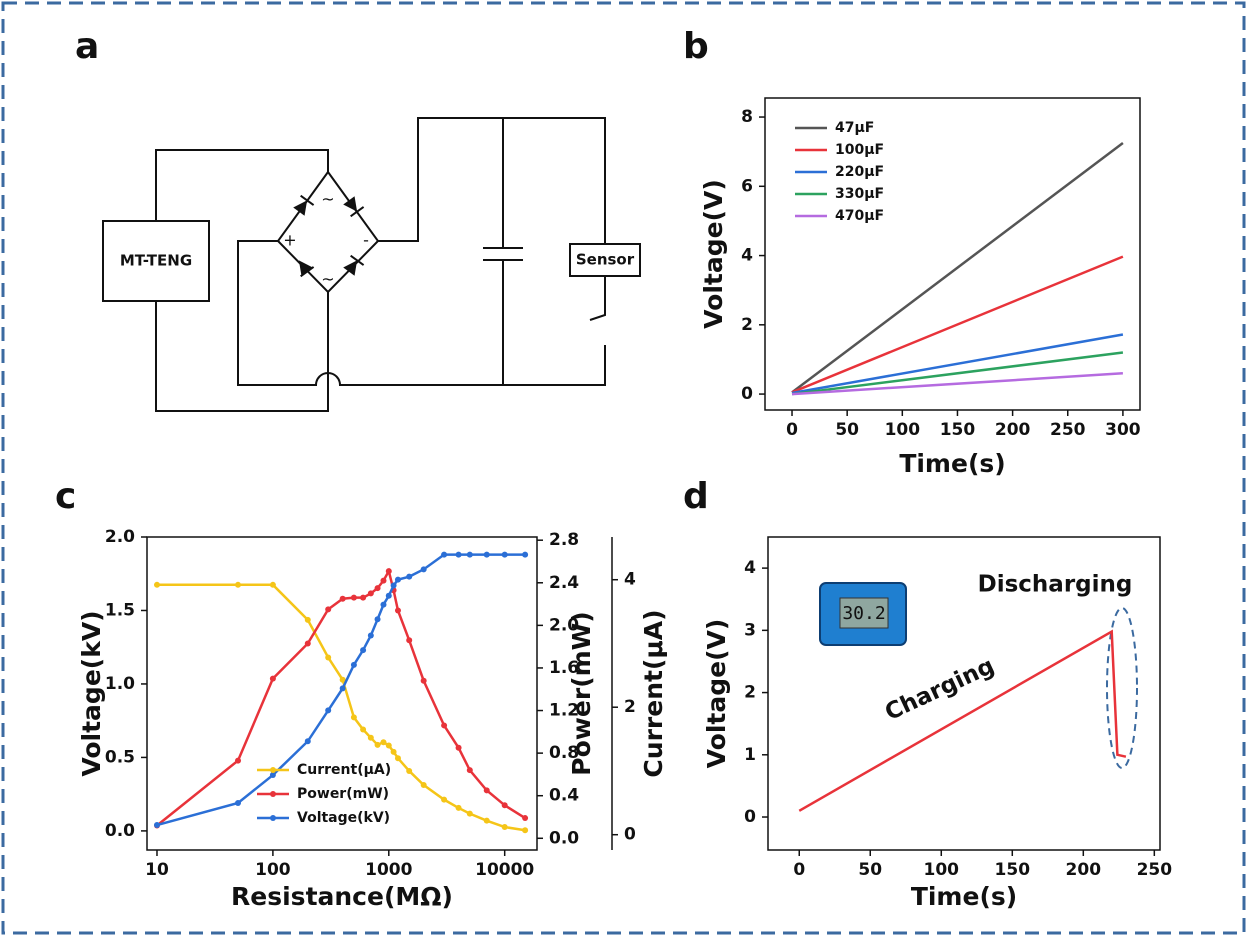 The width and height of the screenshot is (1247, 936). What do you see at coordinates (156, 261) in the screenshot?
I see `source-label: MT-TENG` at bounding box center [156, 261].